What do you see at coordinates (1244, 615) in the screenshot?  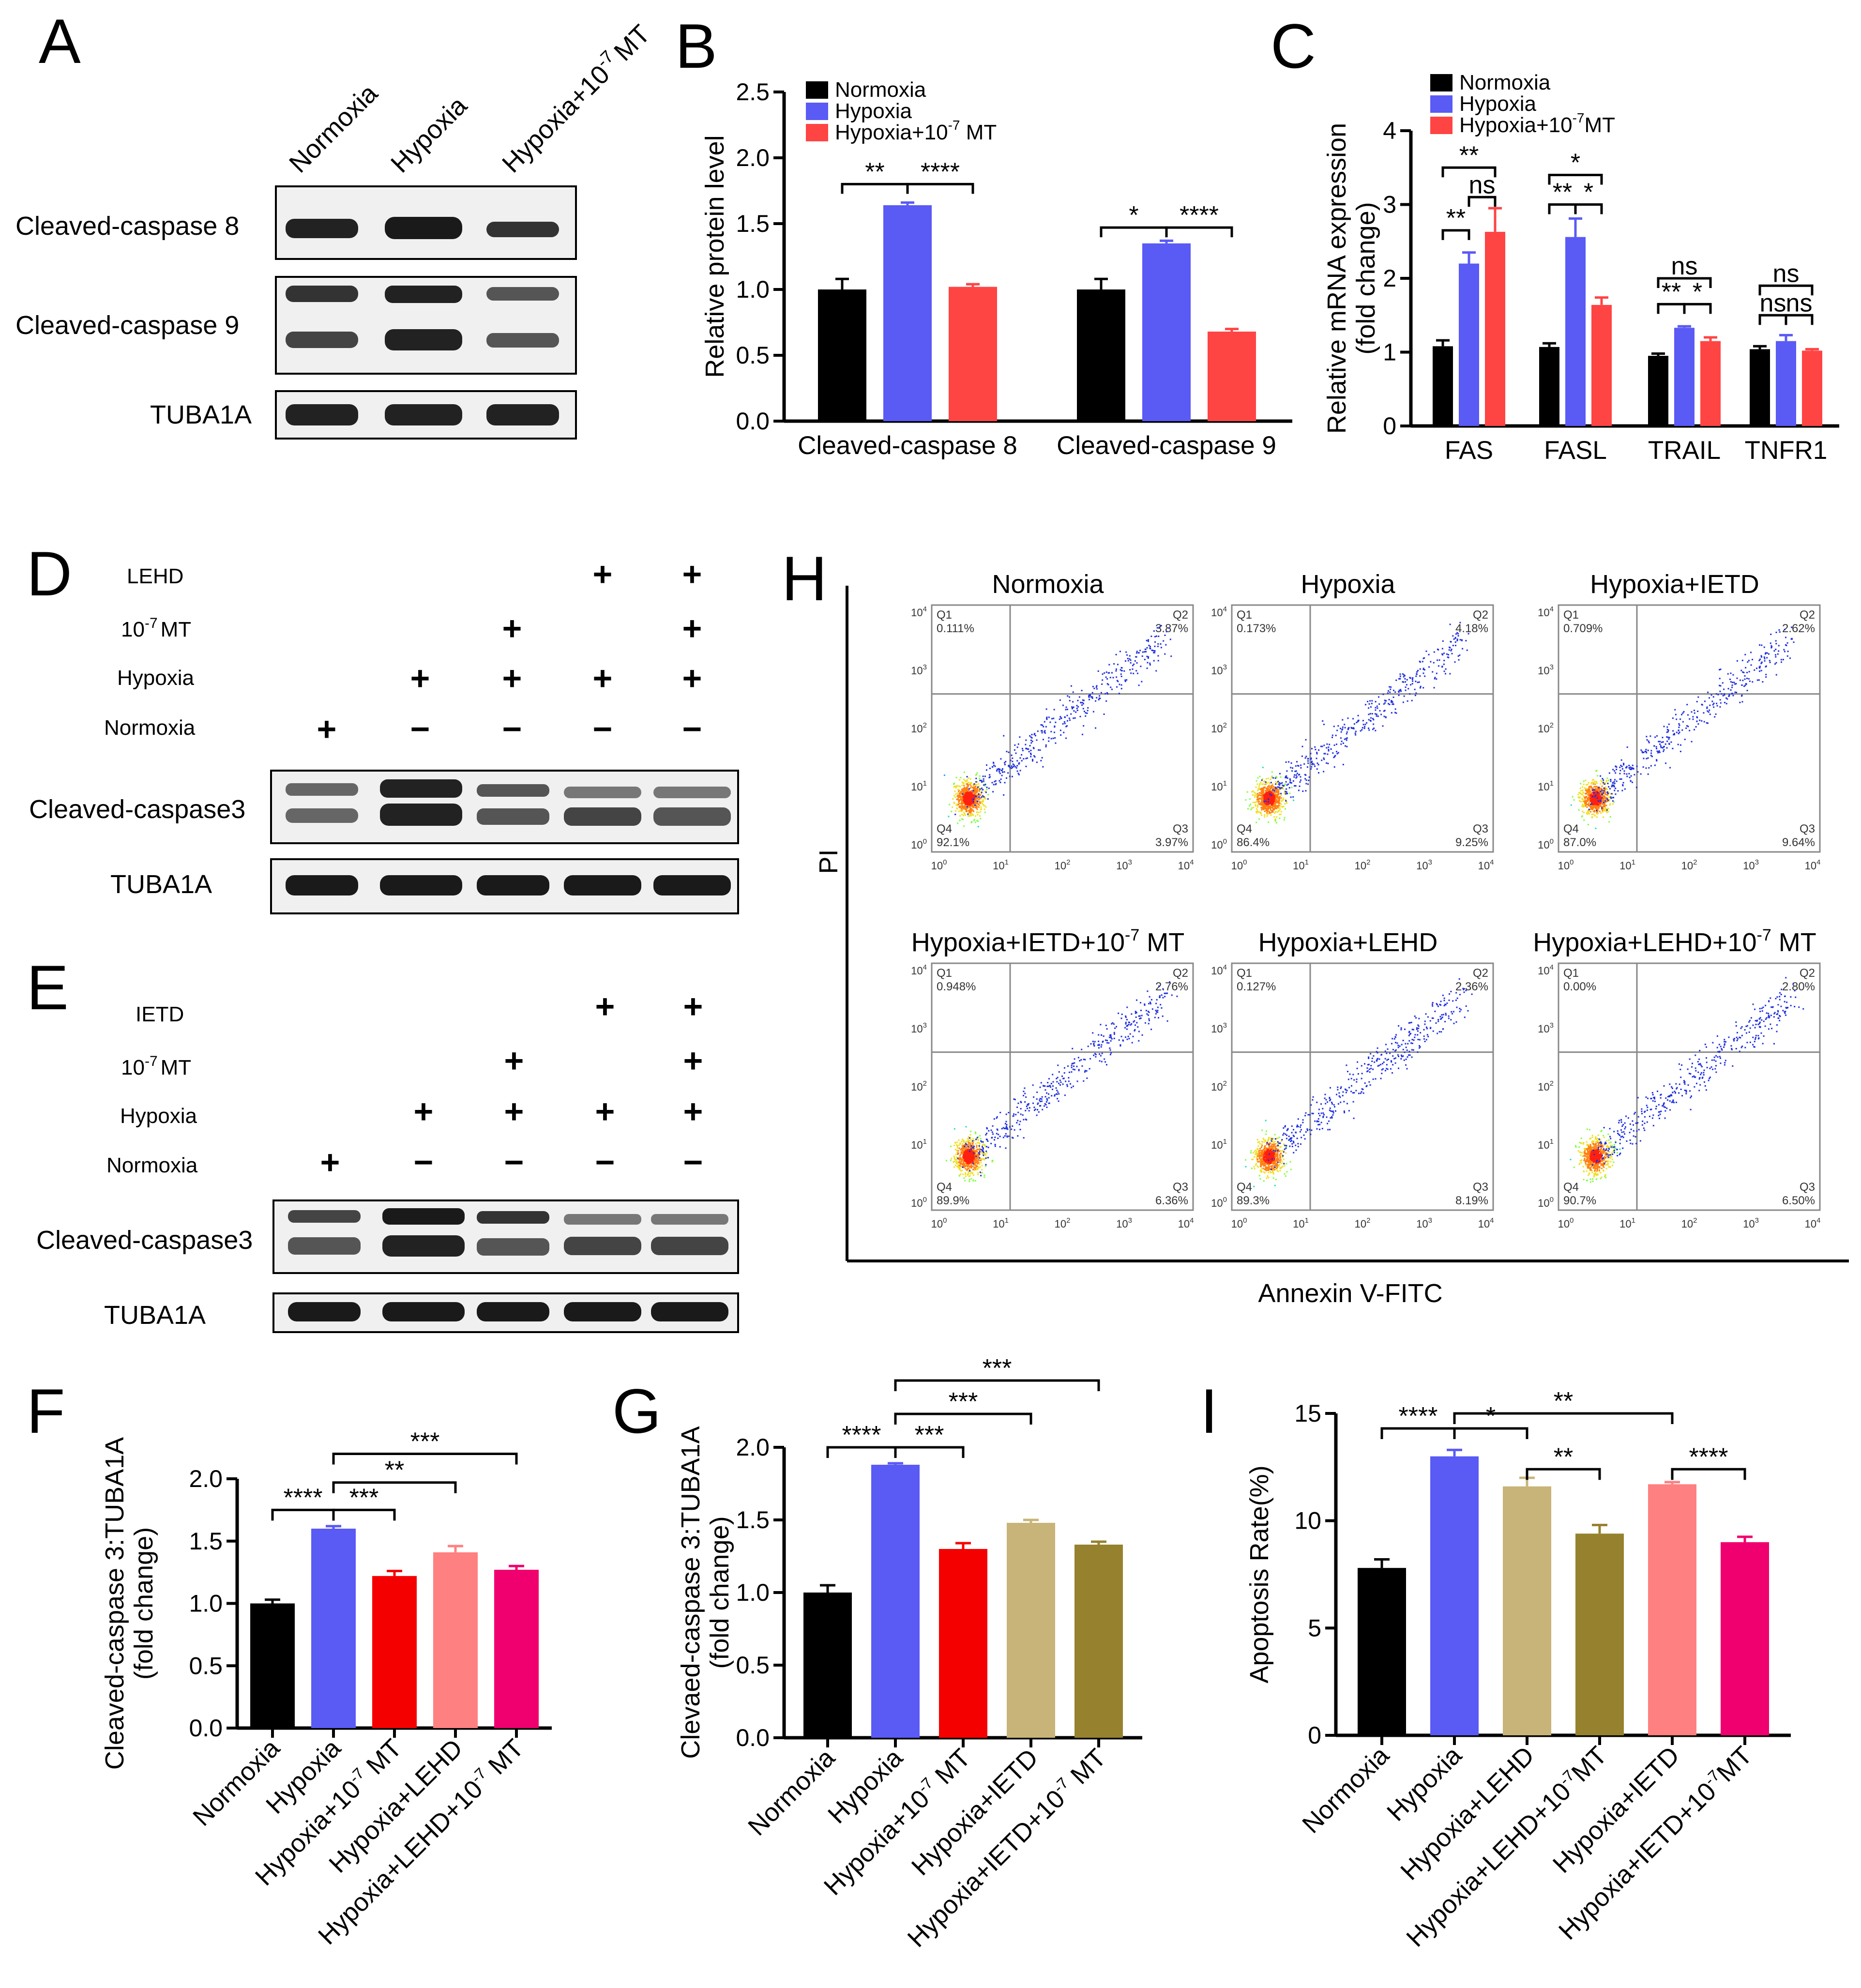 I see `quadrant-name: Q1` at bounding box center [1244, 615].